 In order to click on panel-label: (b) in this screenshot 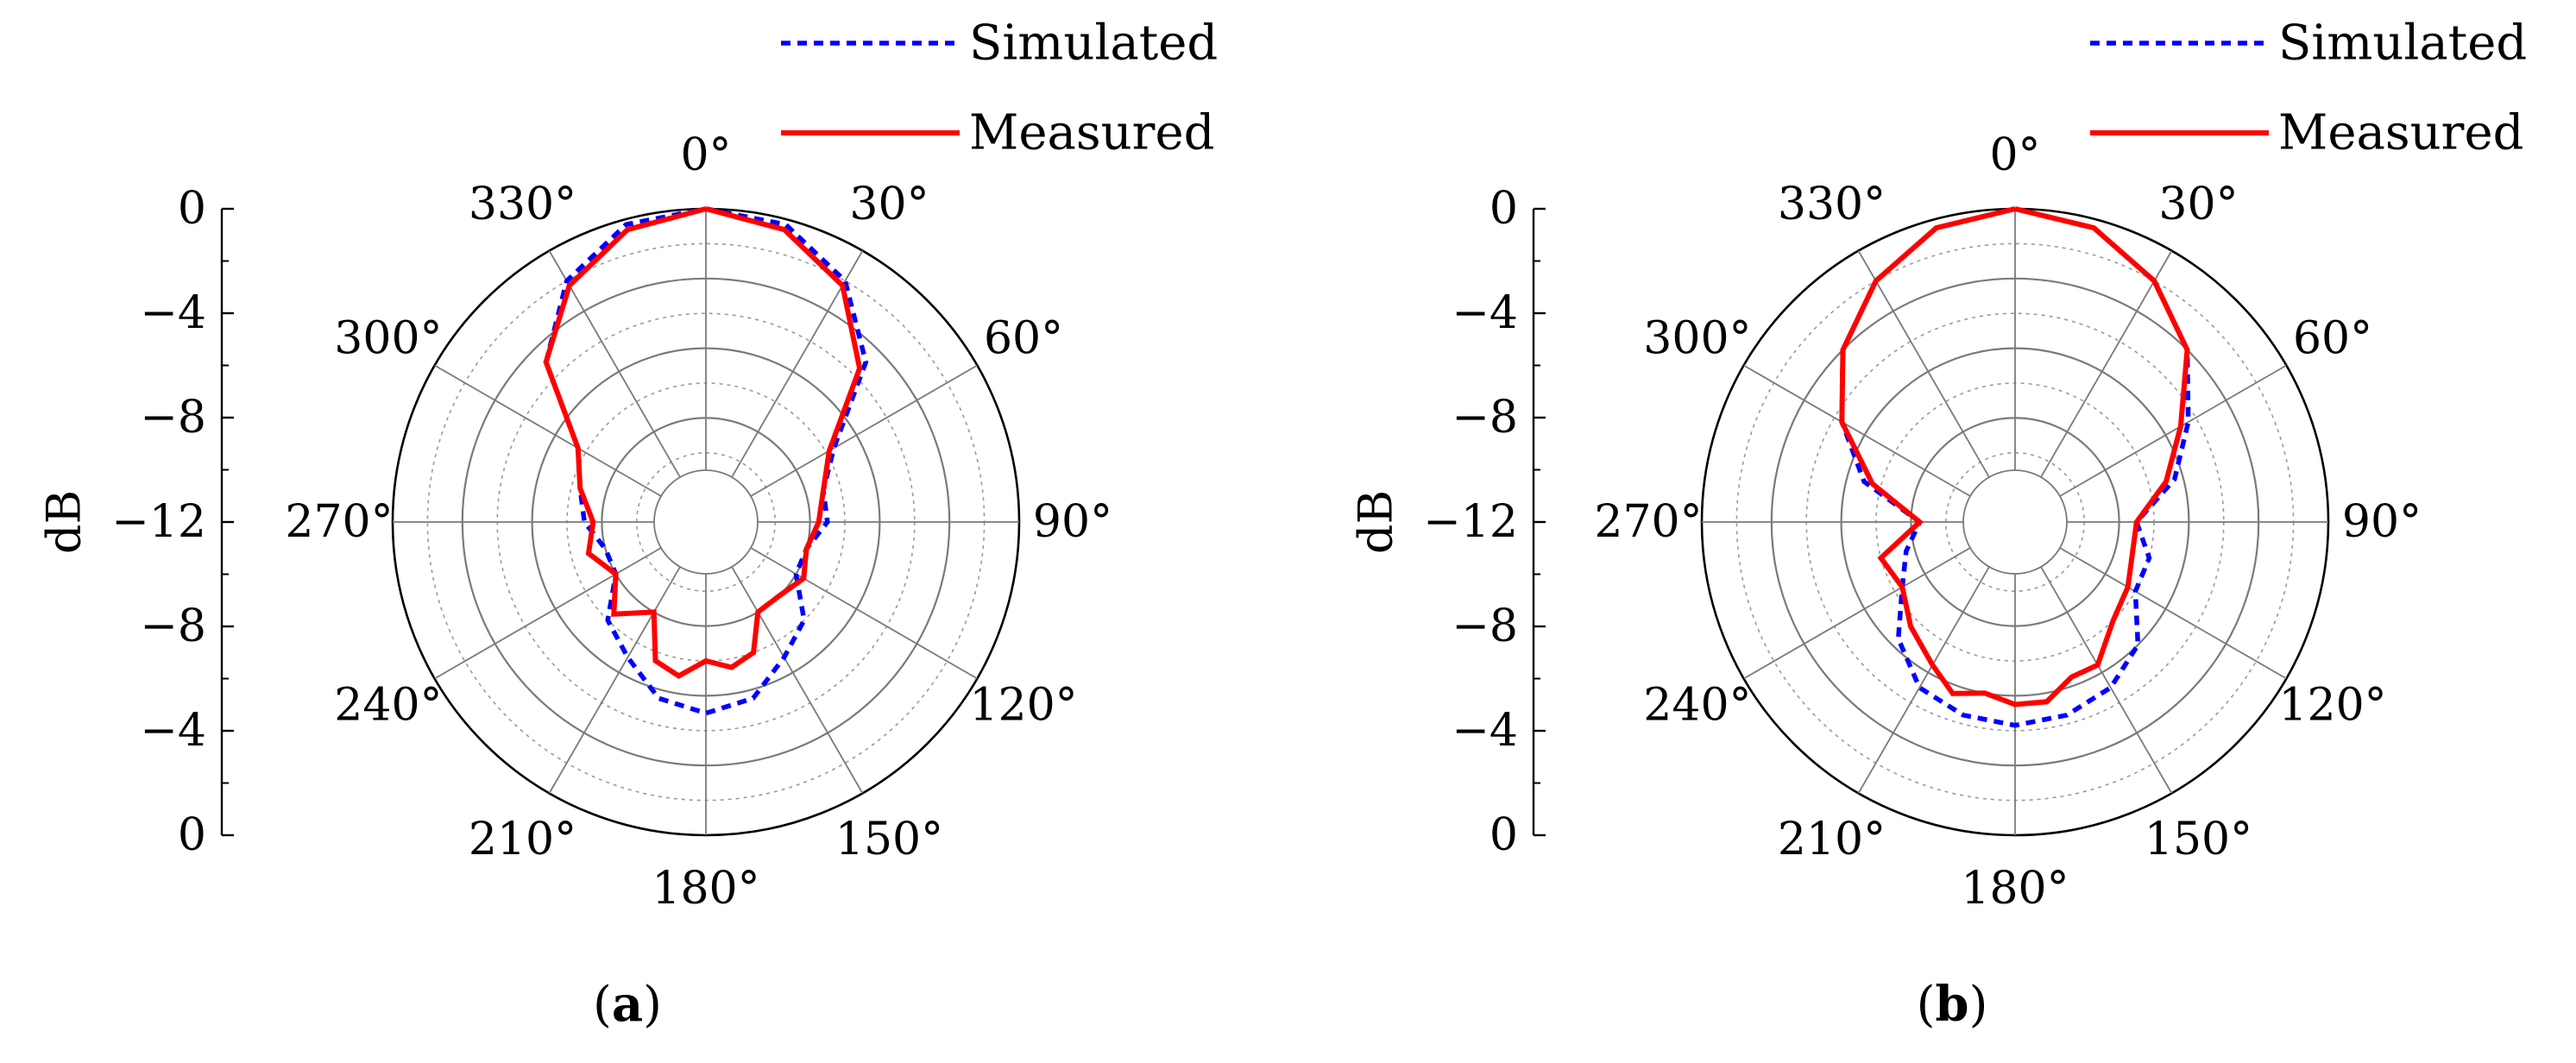, I will do `click(1952, 1005)`.